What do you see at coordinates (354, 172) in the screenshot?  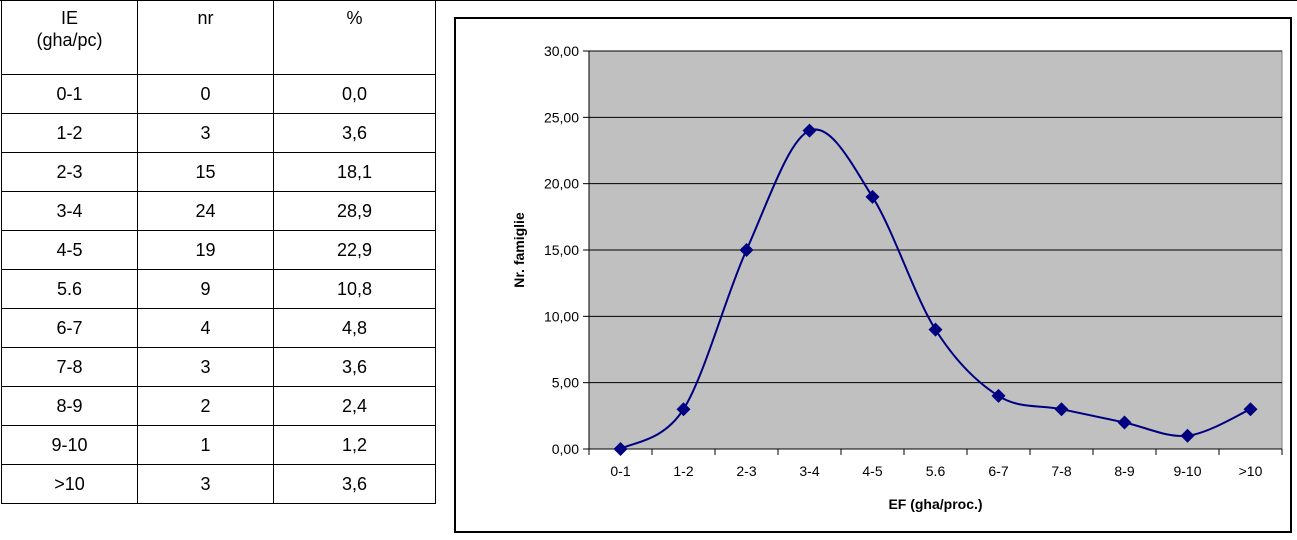 I see `cell-pct: 18,1` at bounding box center [354, 172].